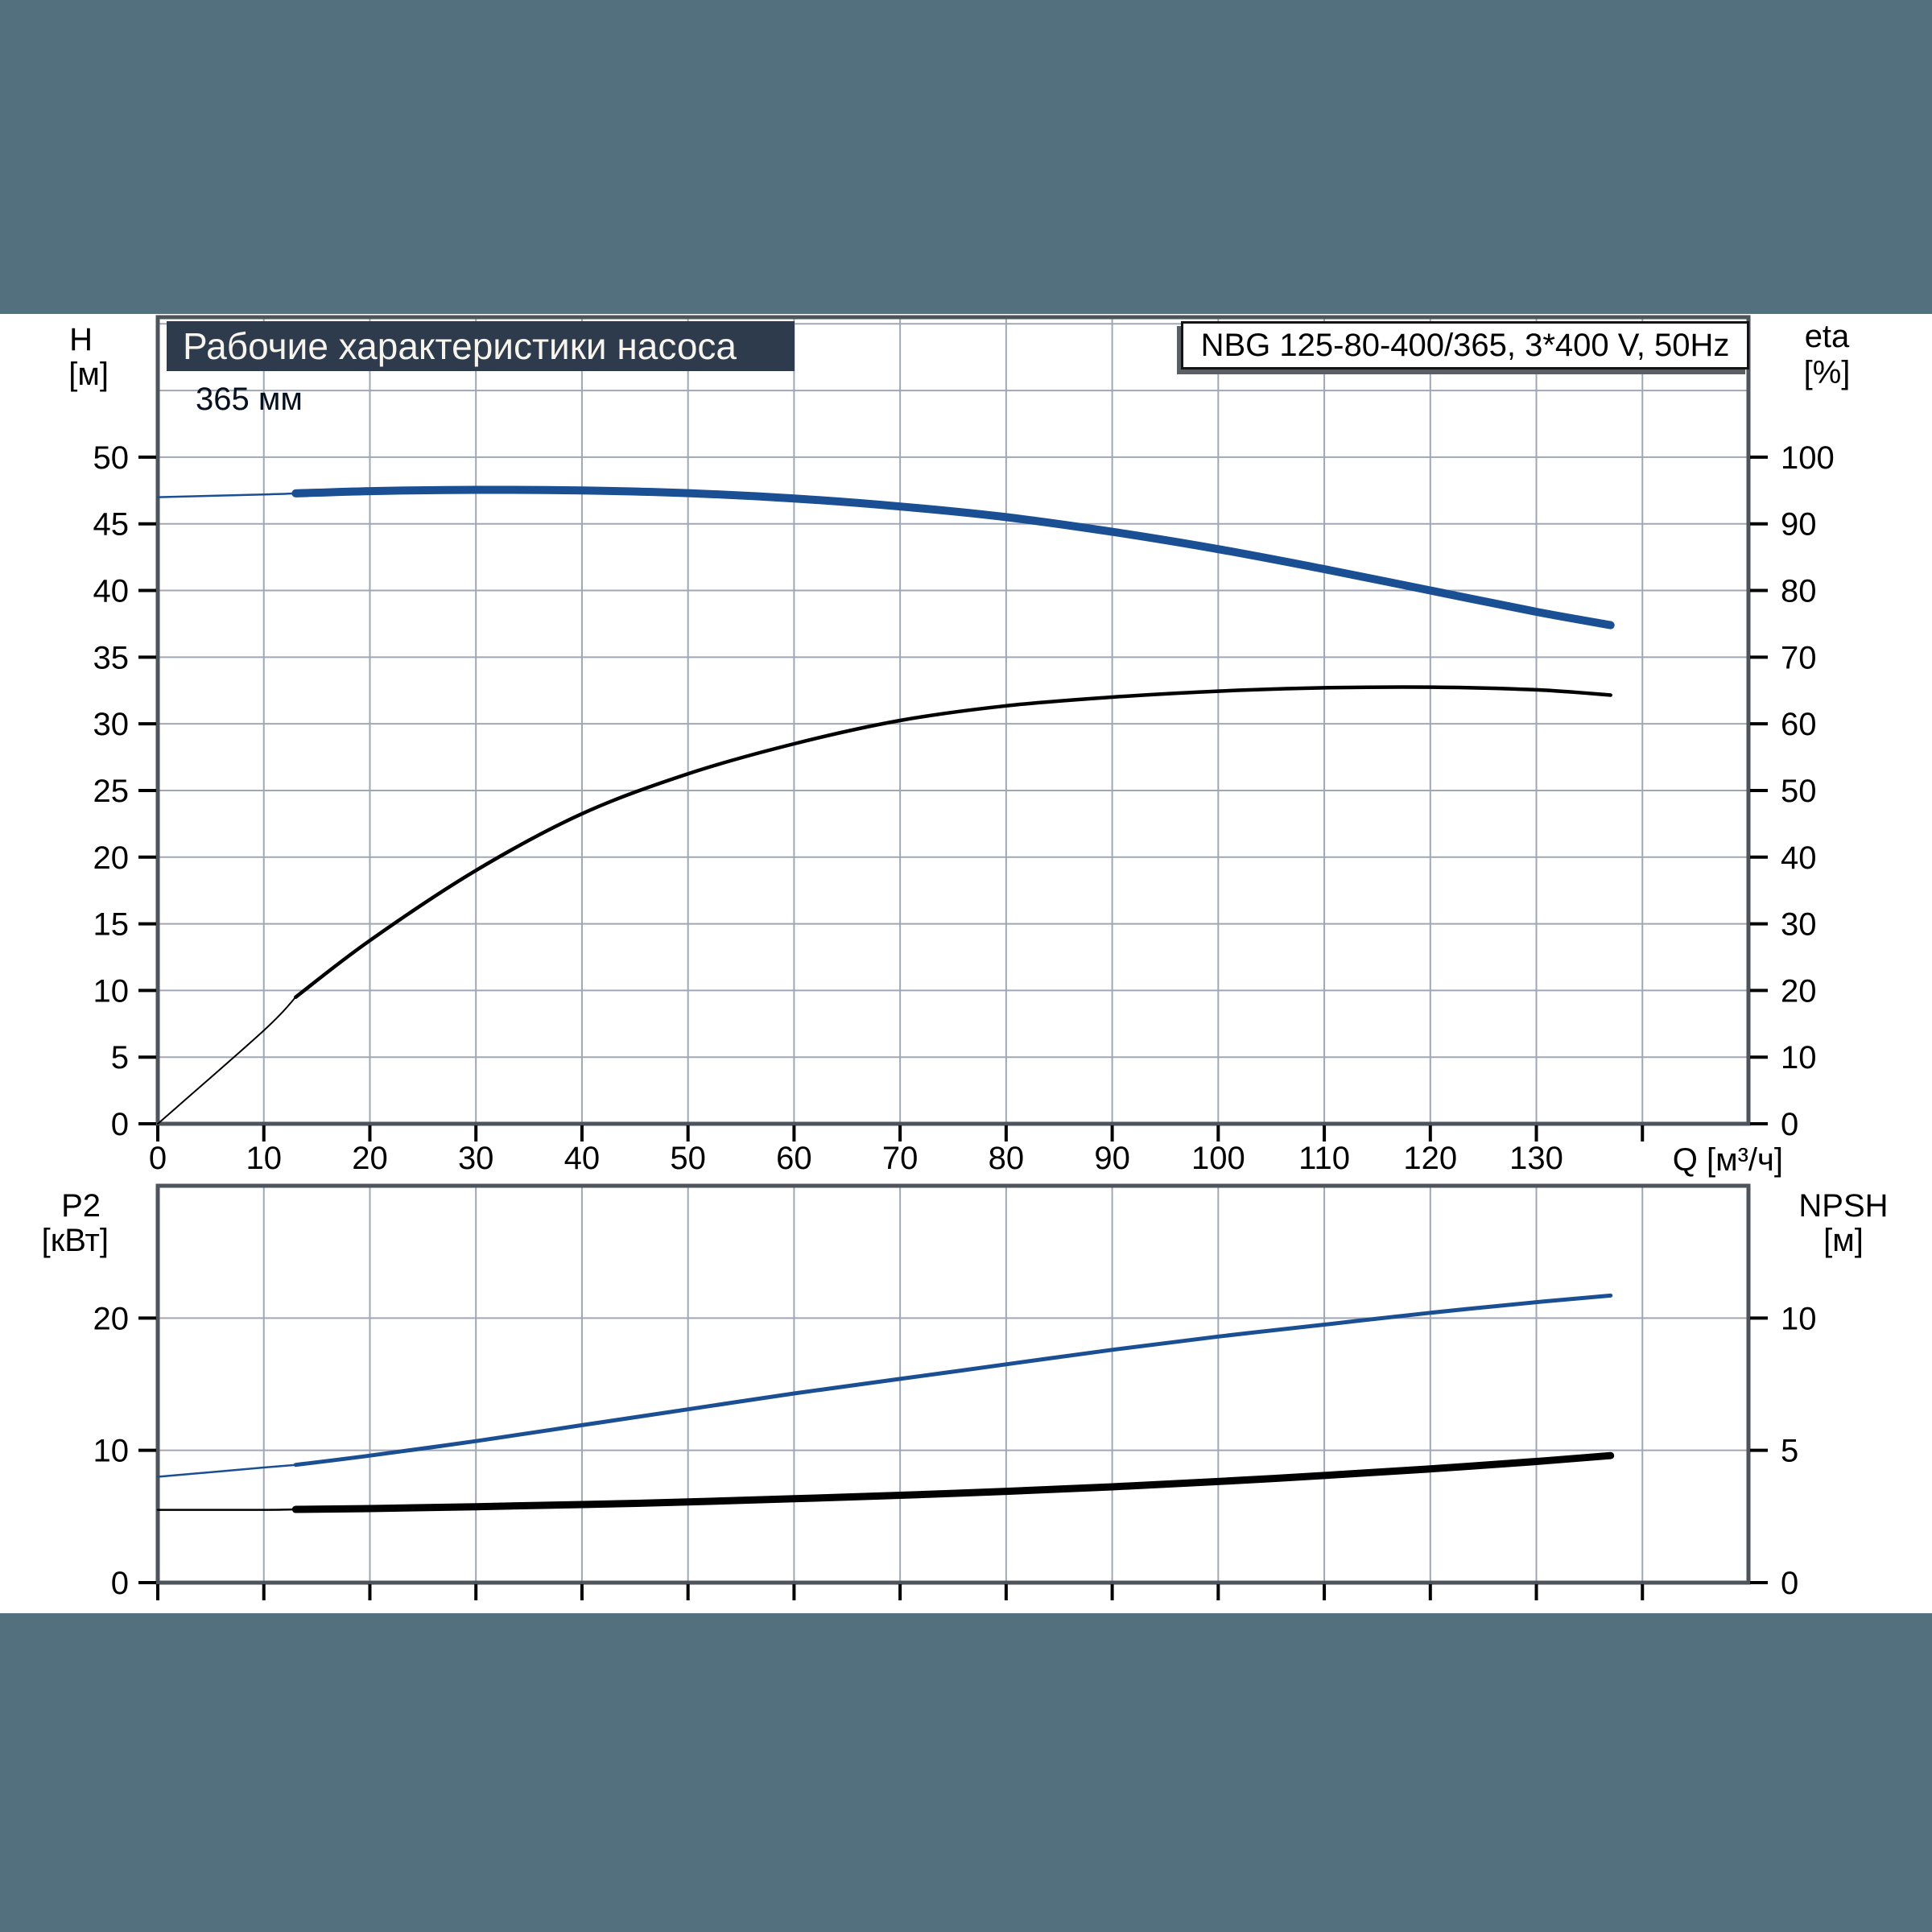  I want to click on pump-model-label: NBG 125-80-400/365, 3*400 V, 50Hz, so click(1465, 345).